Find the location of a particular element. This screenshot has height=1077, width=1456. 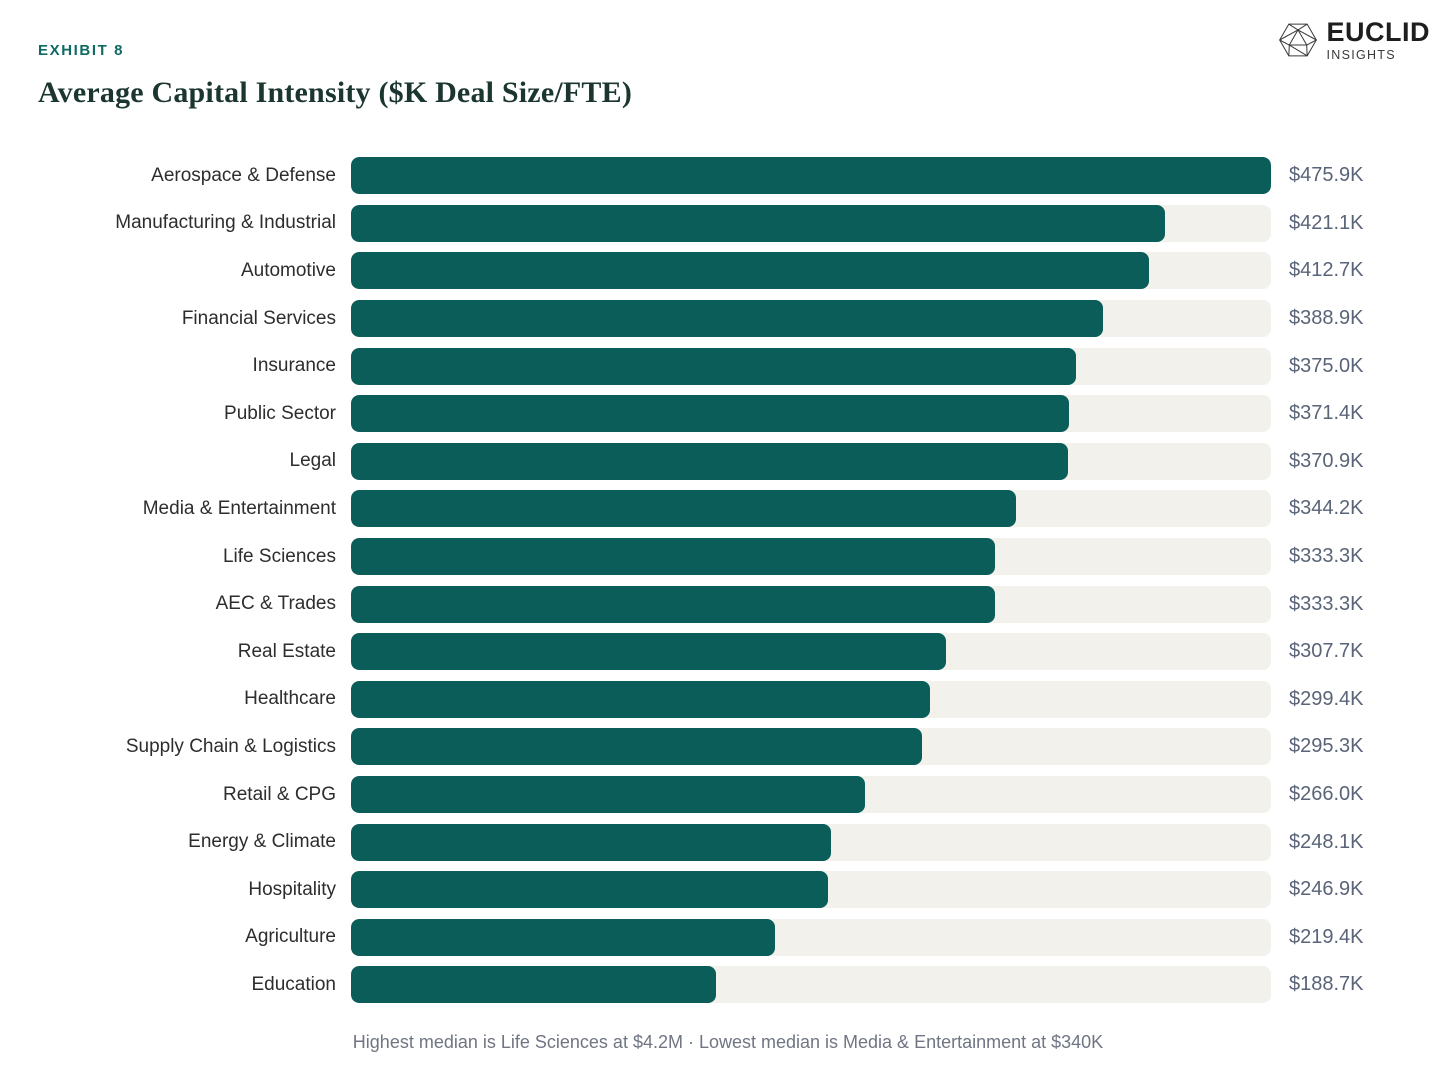

chart-row: Healthcare $299.4K is located at coordinates (728, 700).